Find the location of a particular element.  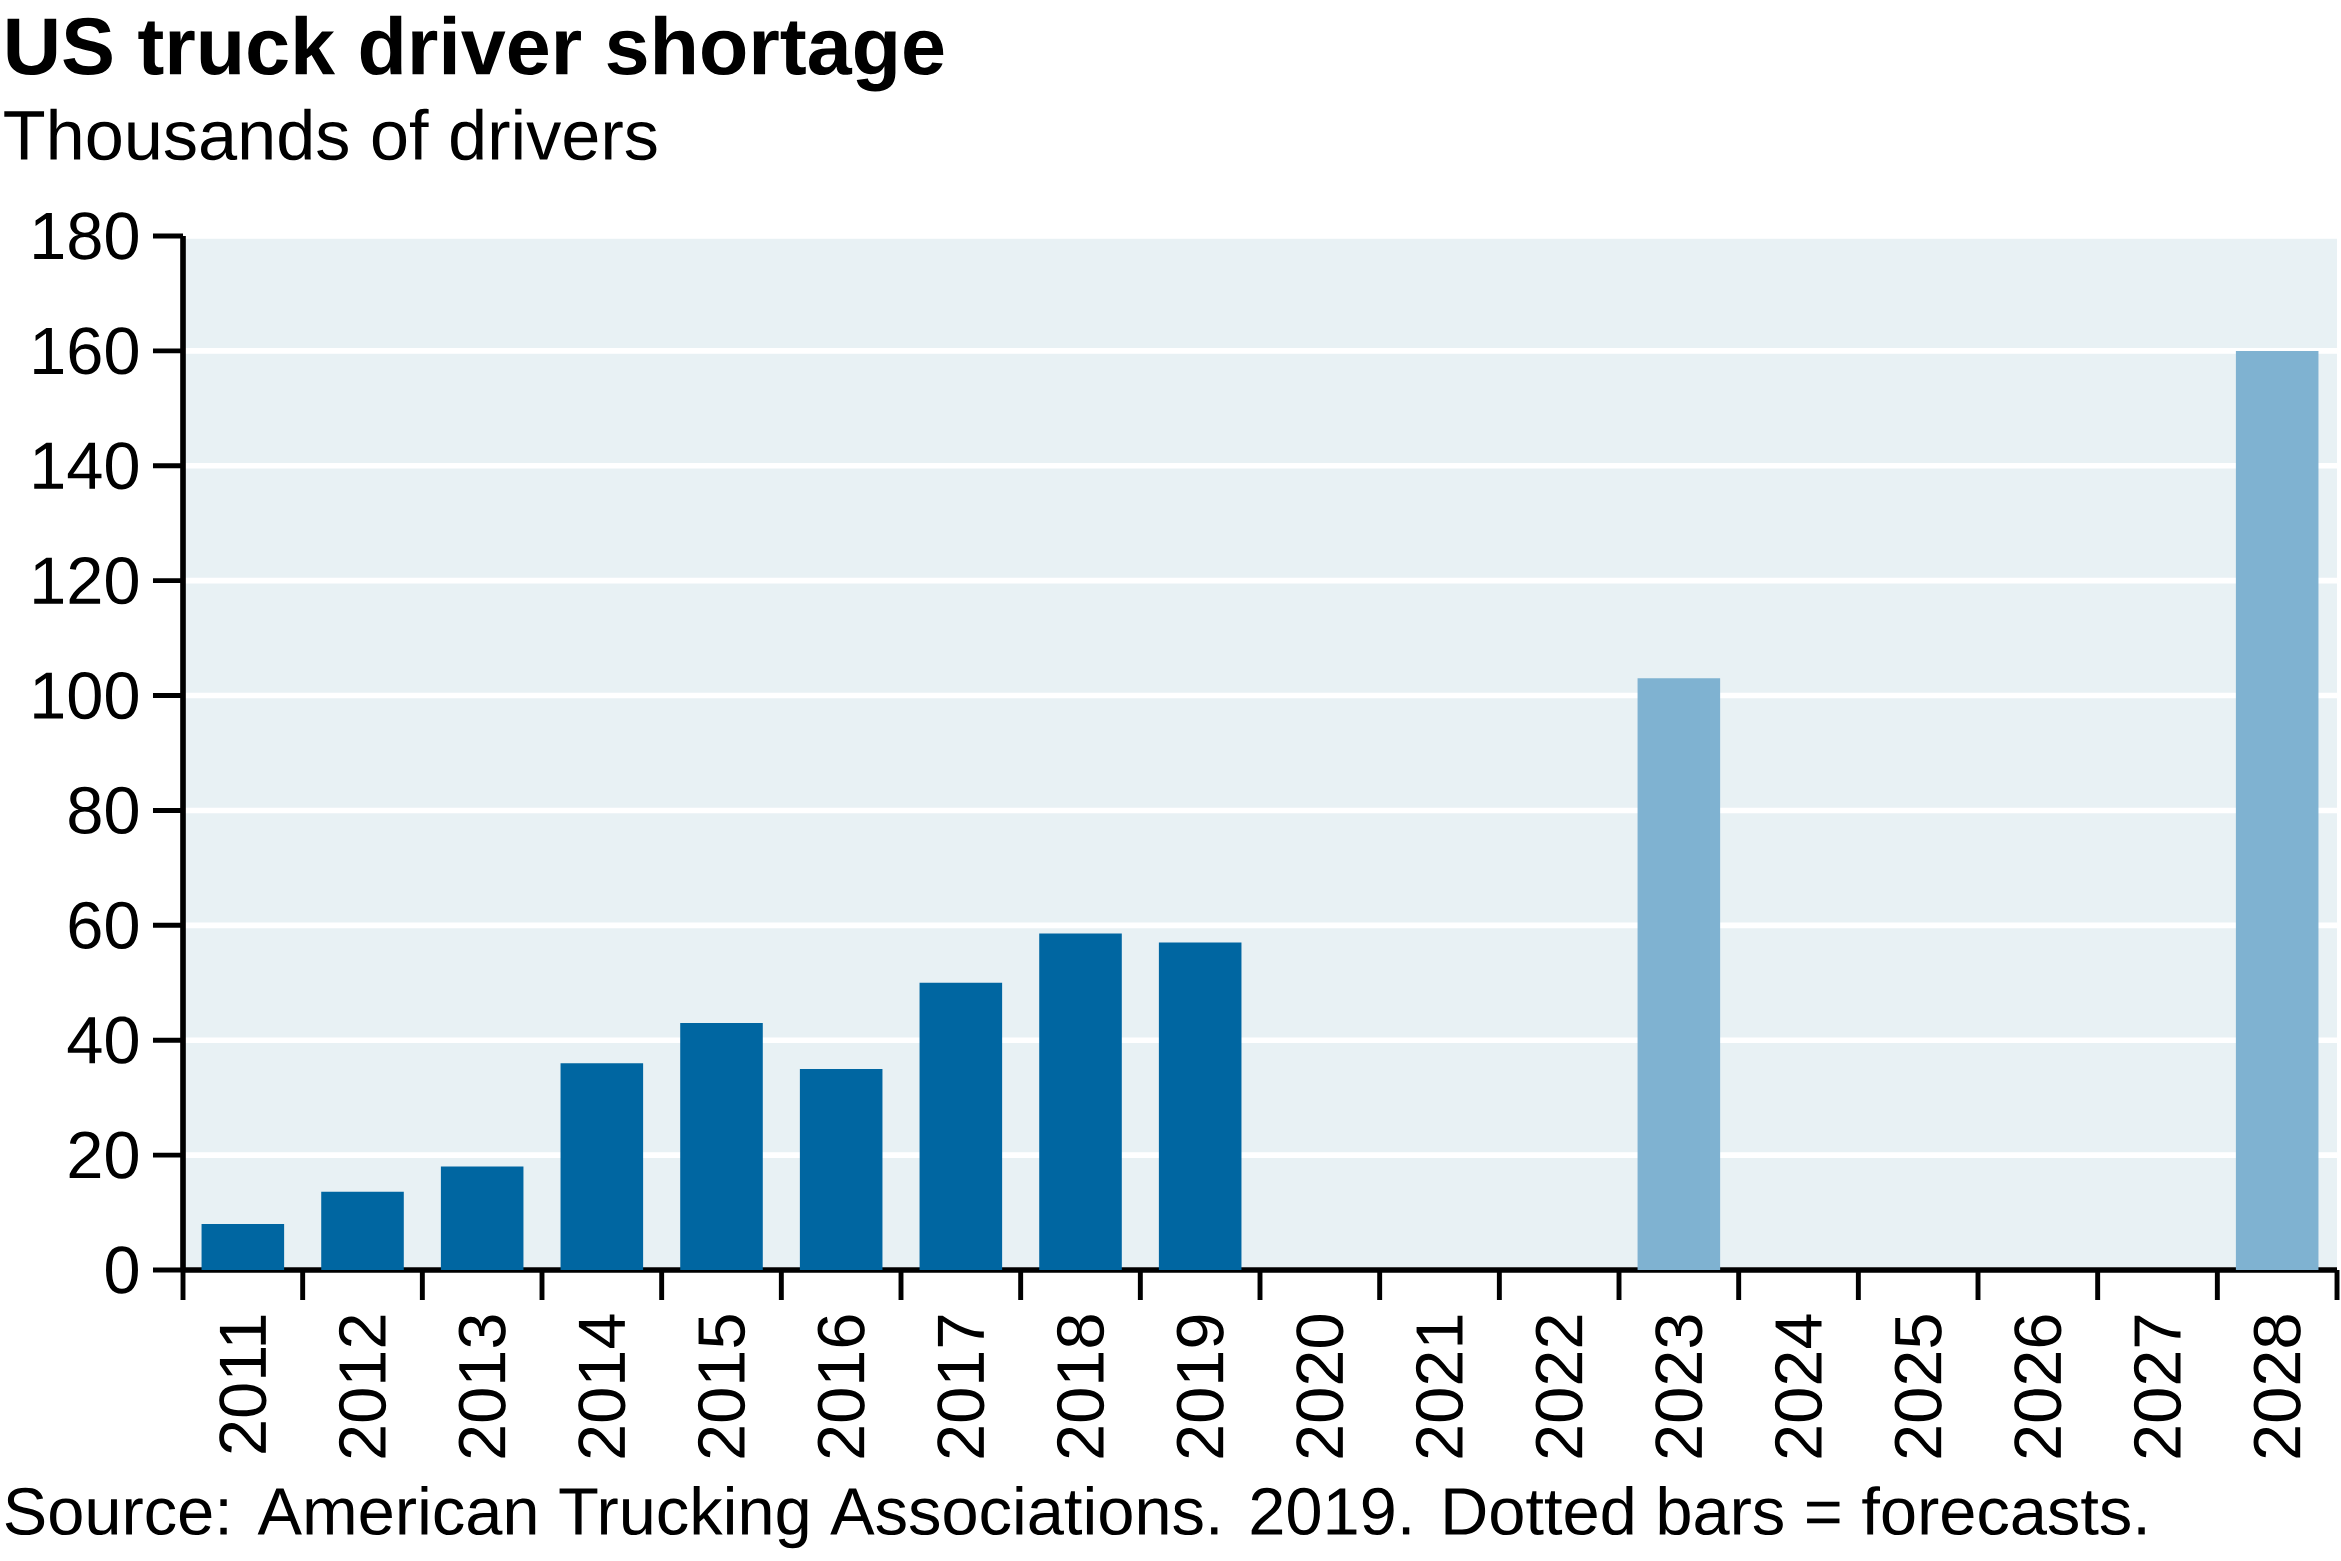

y-tick-label: 80 is located at coordinates (103, 810).